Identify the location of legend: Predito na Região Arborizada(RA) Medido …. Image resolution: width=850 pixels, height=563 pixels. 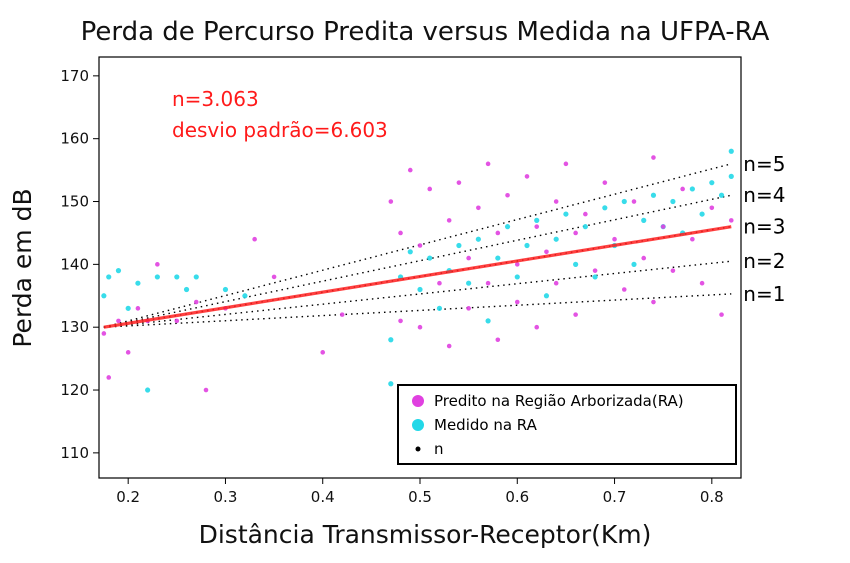
(567, 424).